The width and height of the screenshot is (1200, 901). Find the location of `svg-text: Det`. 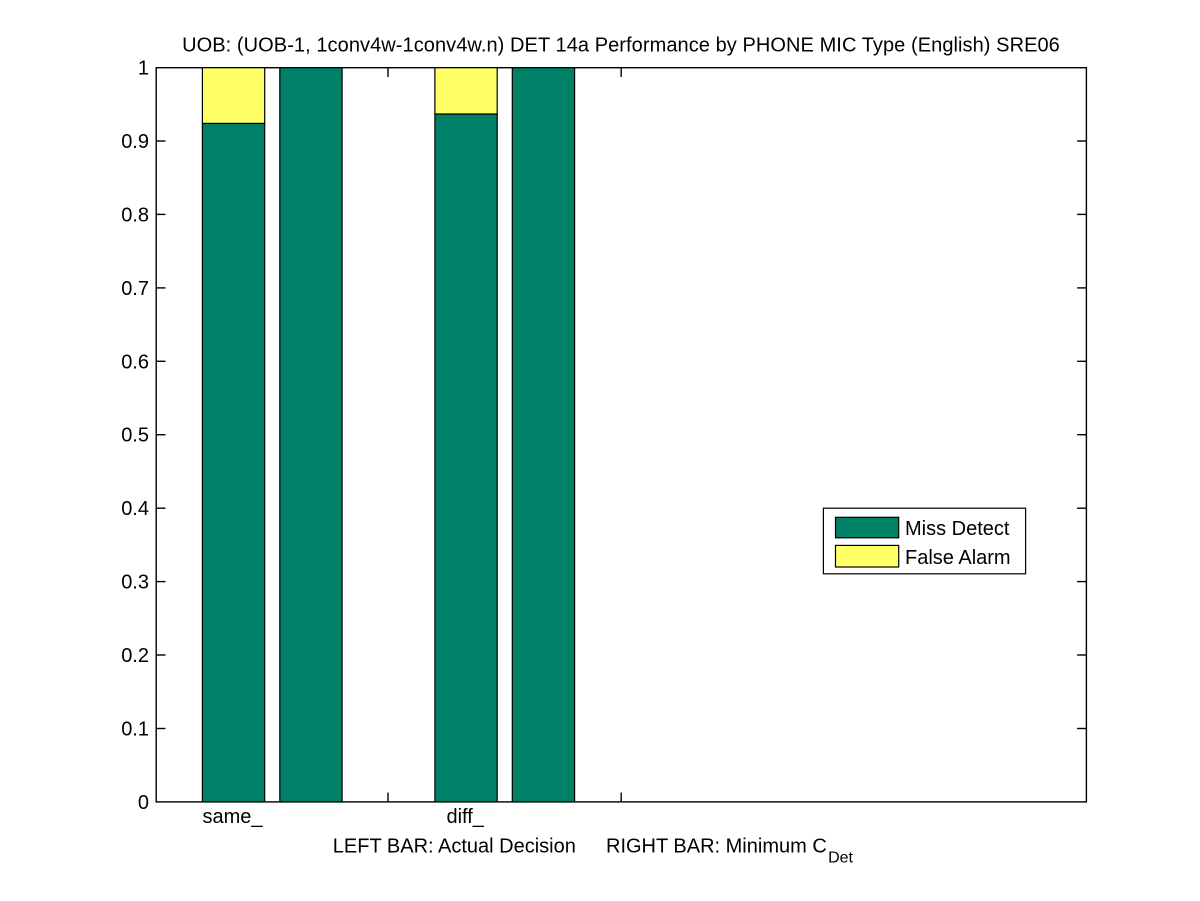

svg-text: Det is located at coordinates (840, 858).